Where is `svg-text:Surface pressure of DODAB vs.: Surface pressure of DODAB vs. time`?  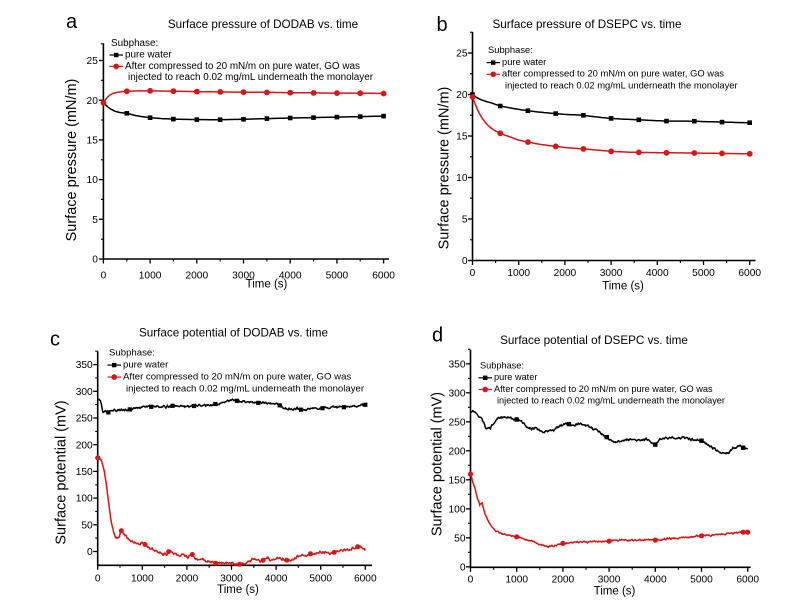
svg-text:Surface pressure of DODAB vs.: Surface pressure of DODAB vs. time is located at coordinates (263, 24).